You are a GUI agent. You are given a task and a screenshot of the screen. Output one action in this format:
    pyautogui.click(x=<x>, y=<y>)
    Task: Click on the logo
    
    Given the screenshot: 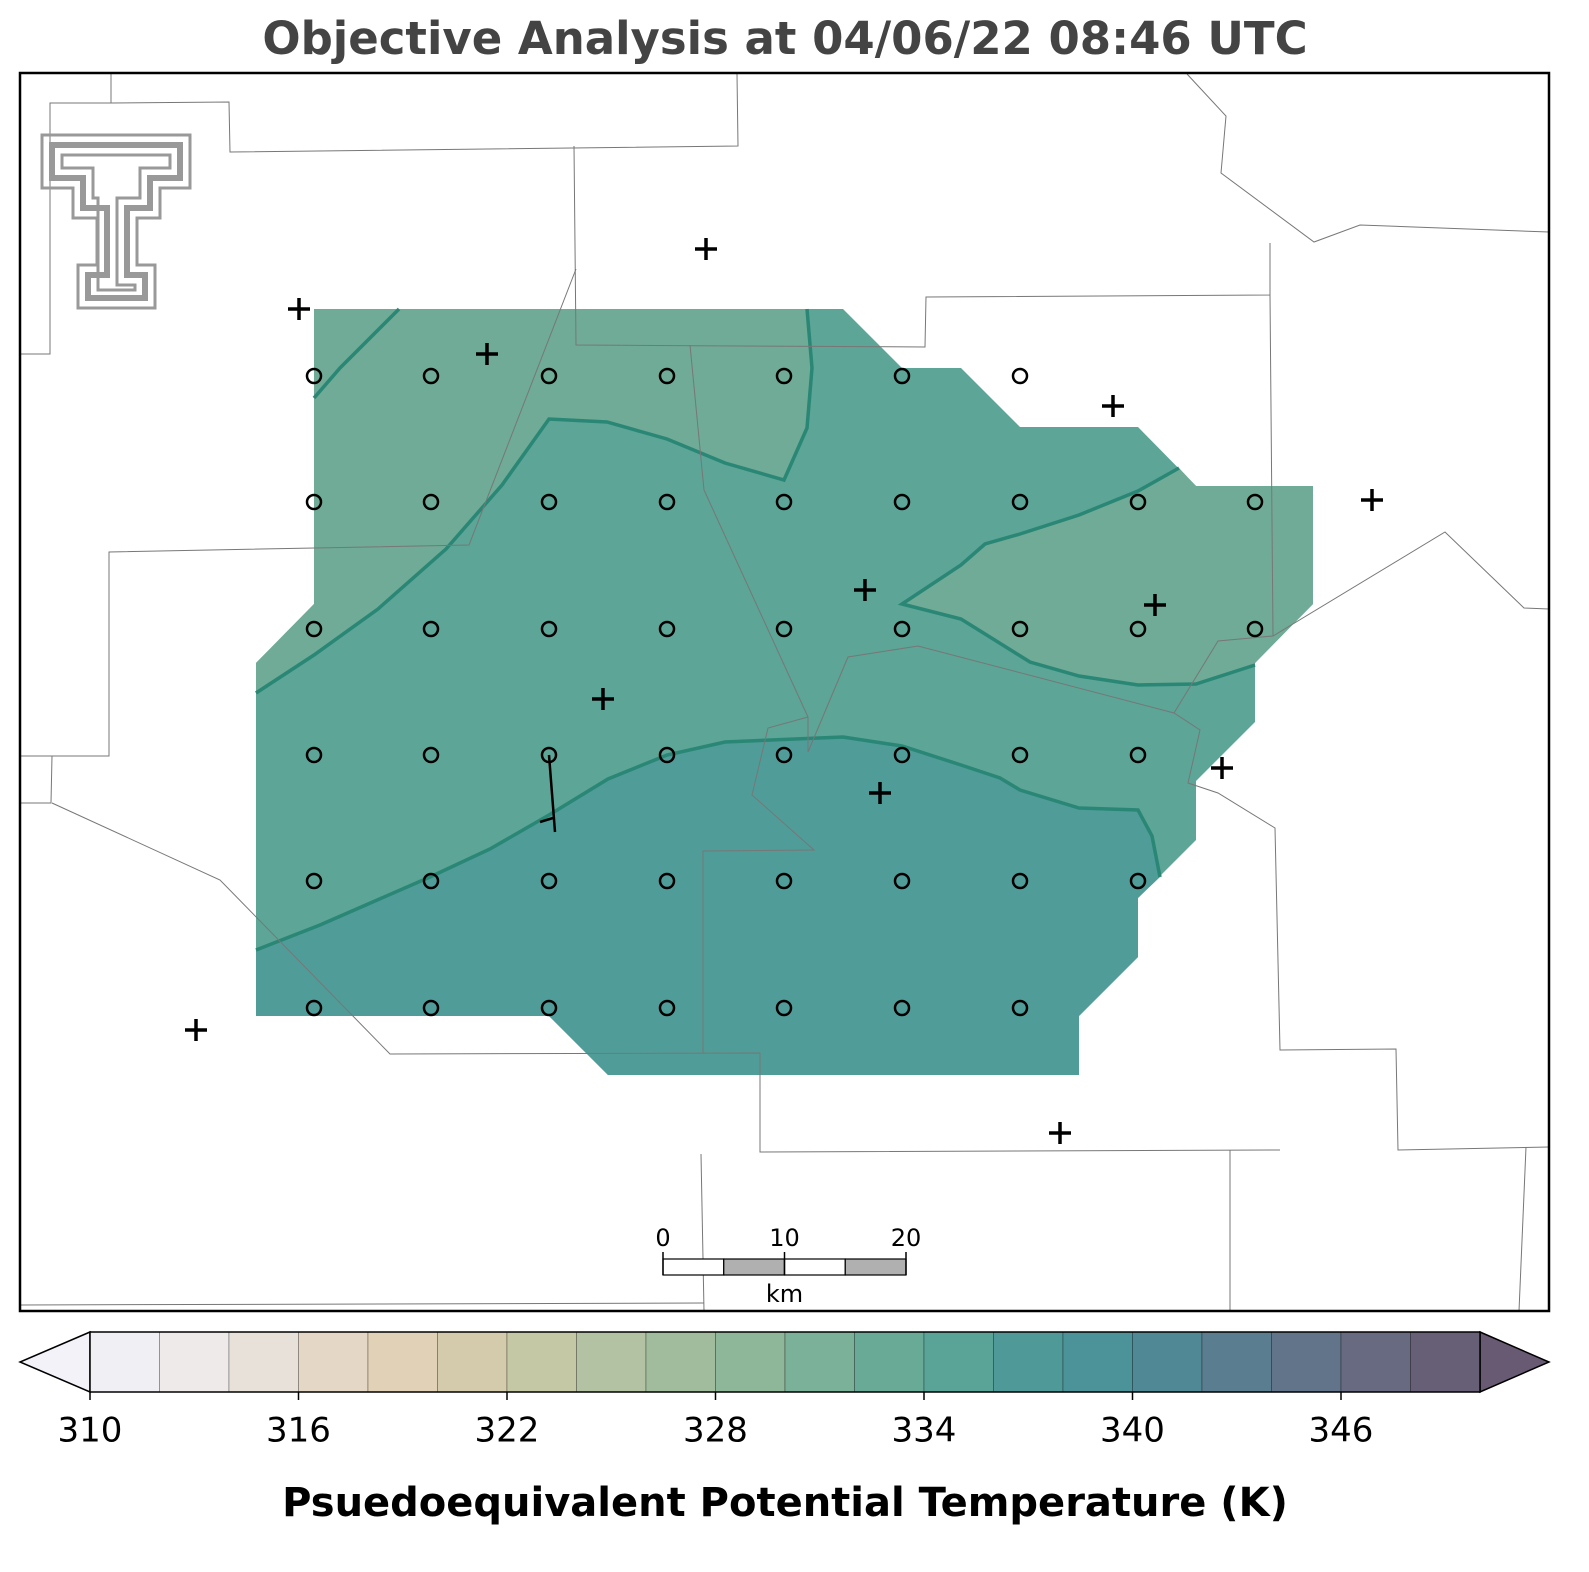 What is the action you would take?
    pyautogui.click(x=116, y=221)
    